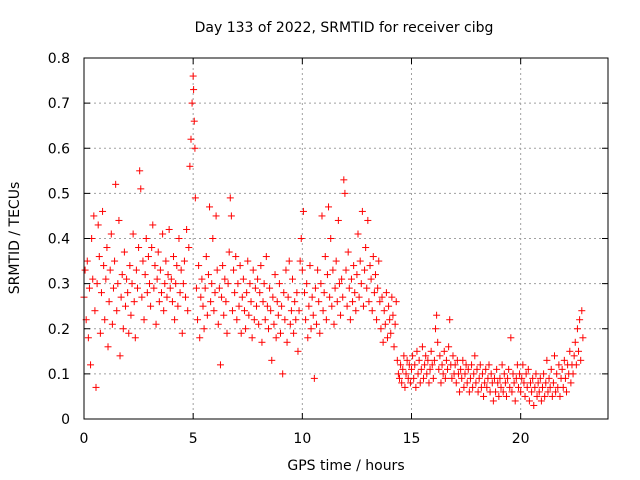 This screenshot has height=480, width=640. I want to click on x-tick-labels: 0 5 10 15 20, so click(305, 439).